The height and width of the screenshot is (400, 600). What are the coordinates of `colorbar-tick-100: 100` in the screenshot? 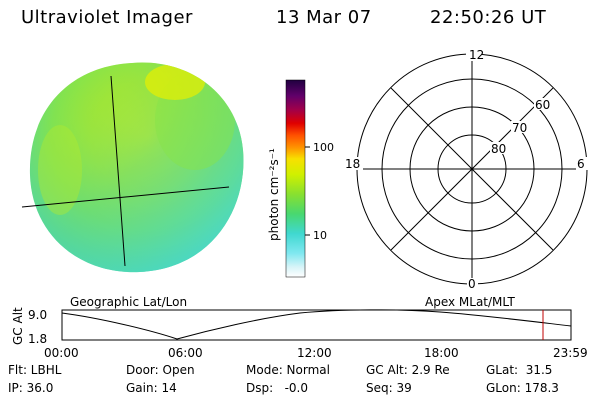 It's located at (323, 147).